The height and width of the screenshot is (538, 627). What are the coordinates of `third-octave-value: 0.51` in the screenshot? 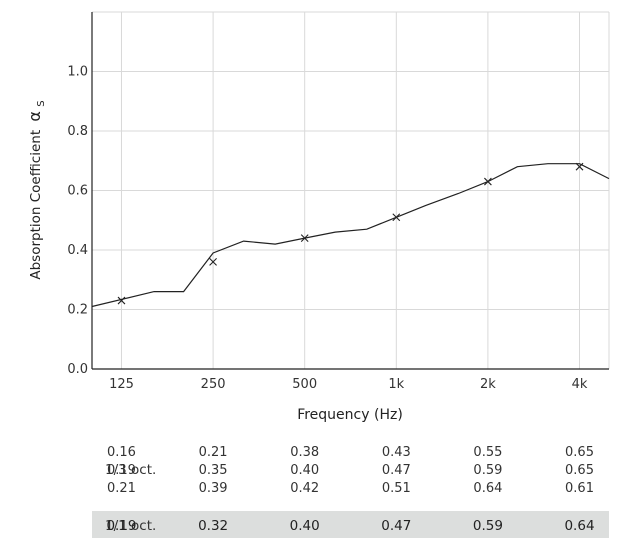 It's located at (396, 488).